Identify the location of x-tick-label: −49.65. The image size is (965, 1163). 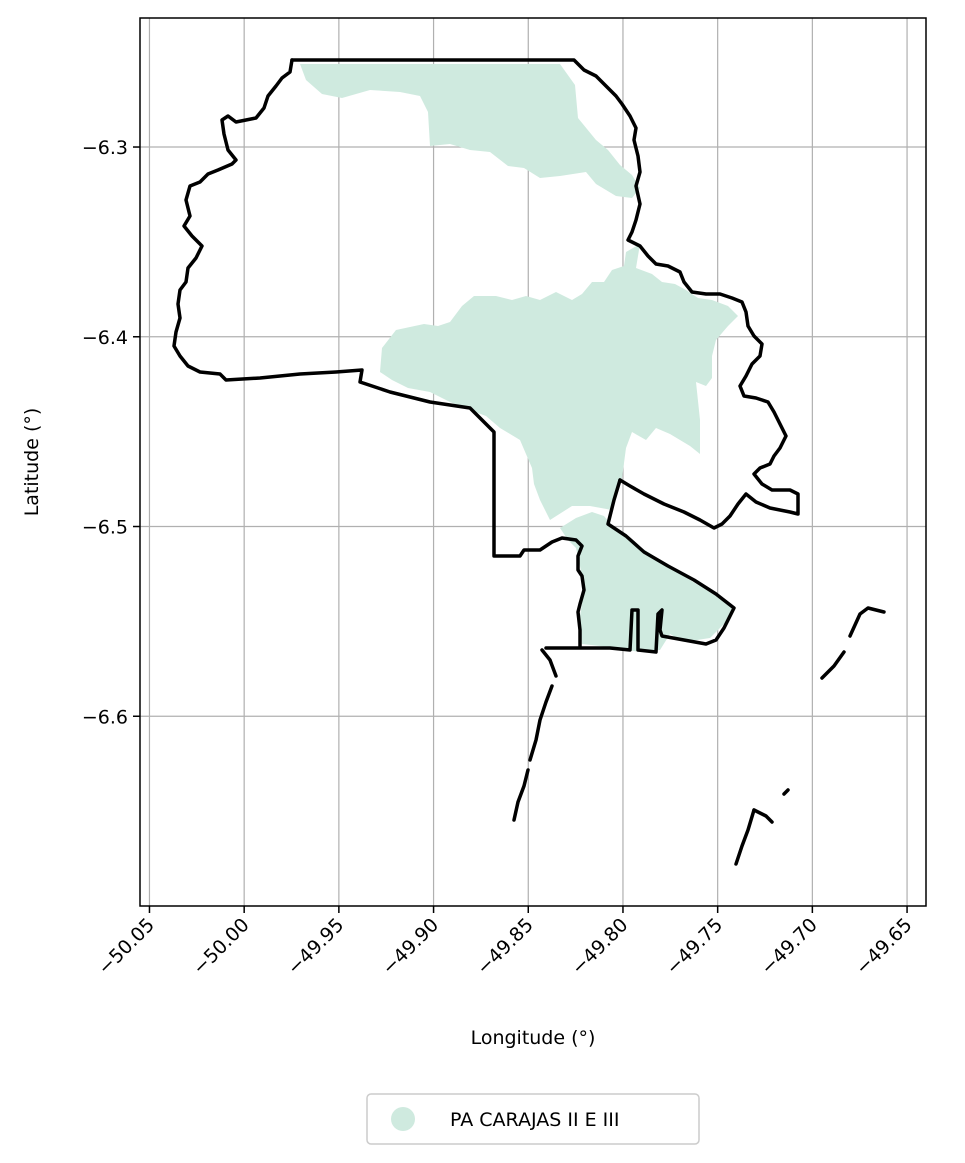
(883, 946).